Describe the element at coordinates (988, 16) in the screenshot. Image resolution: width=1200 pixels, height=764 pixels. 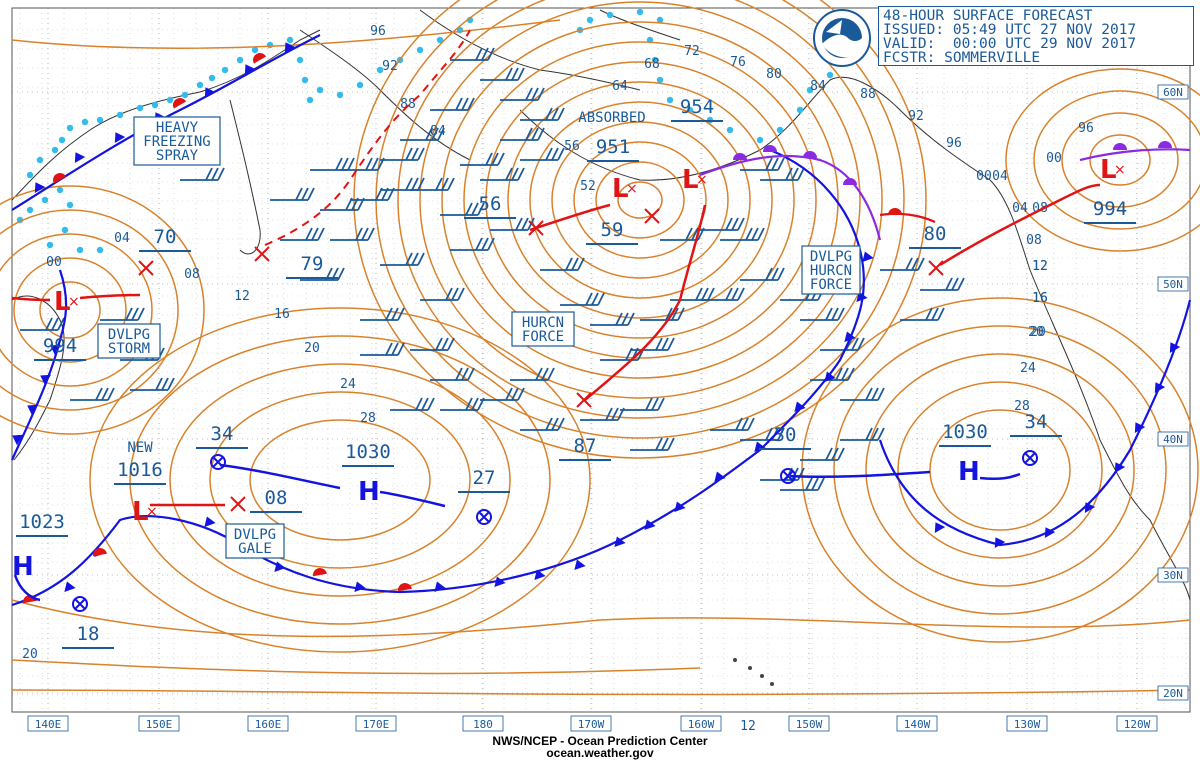
I see `header-title: 48-HOUR SURFACE FORECAST` at that location.